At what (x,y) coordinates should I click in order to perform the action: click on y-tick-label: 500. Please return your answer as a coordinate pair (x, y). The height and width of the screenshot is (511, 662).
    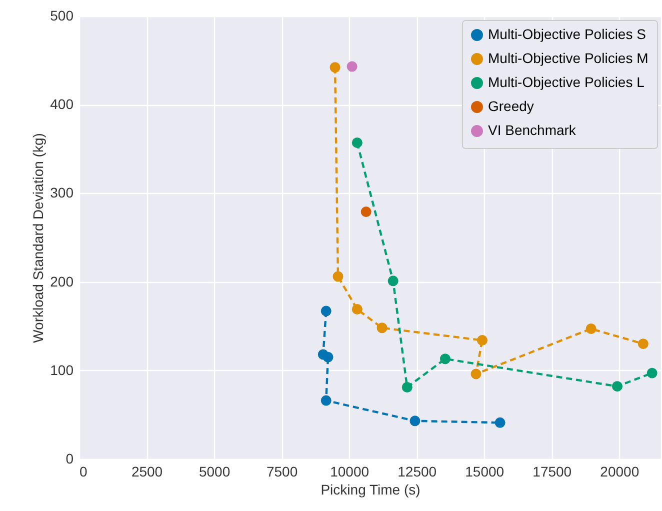
    Looking at the image, I should click on (62, 16).